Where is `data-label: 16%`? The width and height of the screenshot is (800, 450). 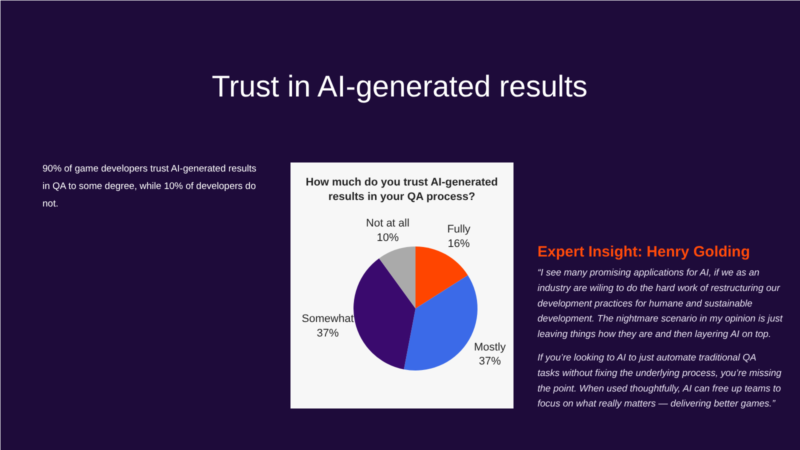 data-label: 16% is located at coordinates (459, 244).